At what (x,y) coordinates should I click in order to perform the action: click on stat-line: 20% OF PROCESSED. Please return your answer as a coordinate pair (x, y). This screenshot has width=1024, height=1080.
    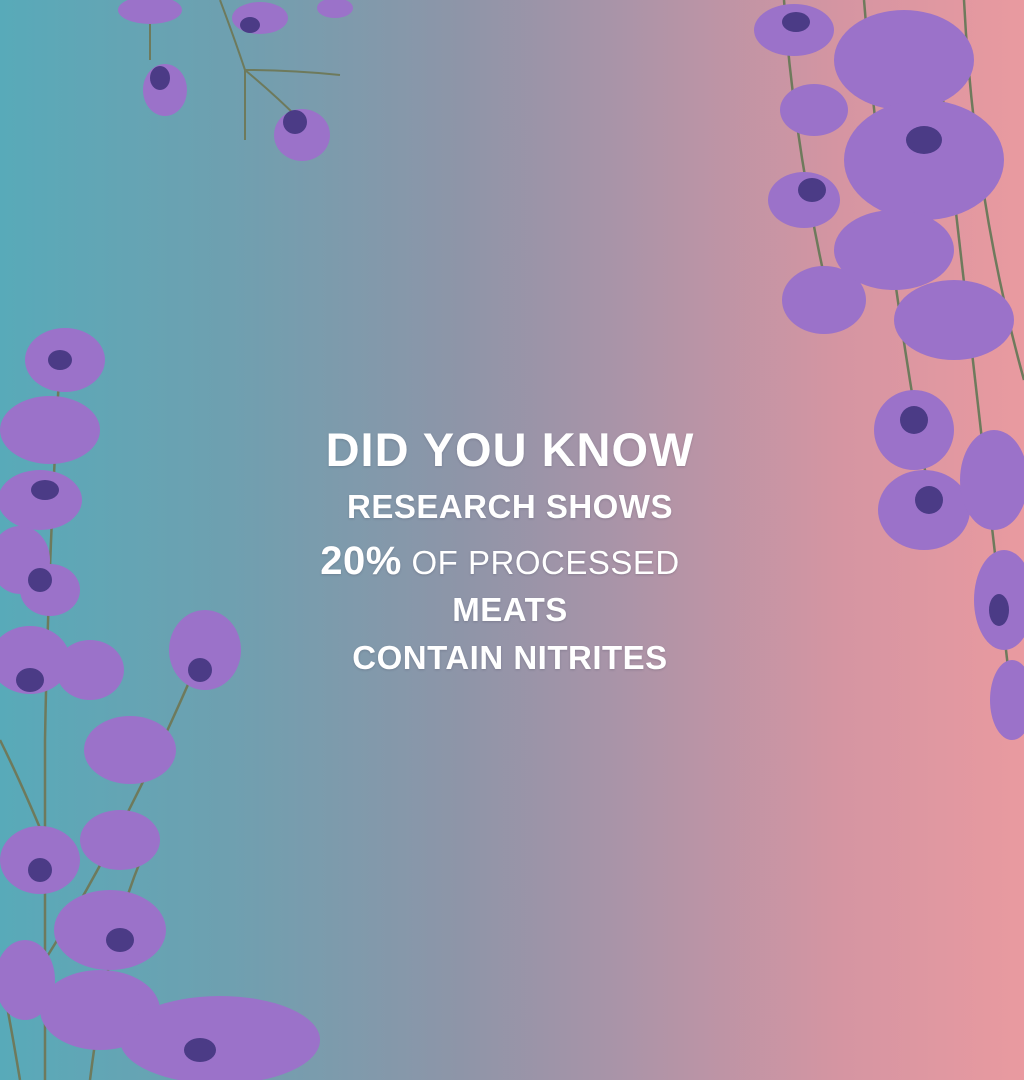
    Looking at the image, I should click on (500, 562).